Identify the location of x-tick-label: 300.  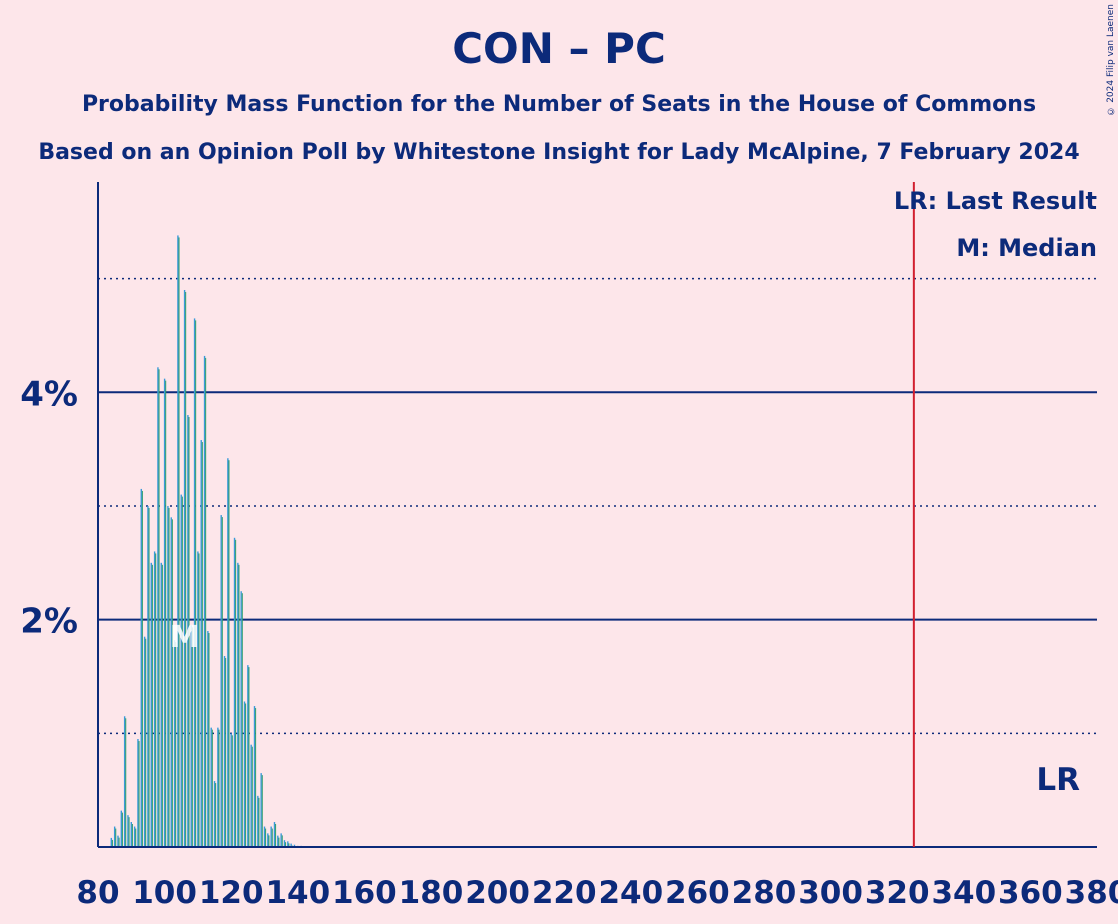
(830, 893).